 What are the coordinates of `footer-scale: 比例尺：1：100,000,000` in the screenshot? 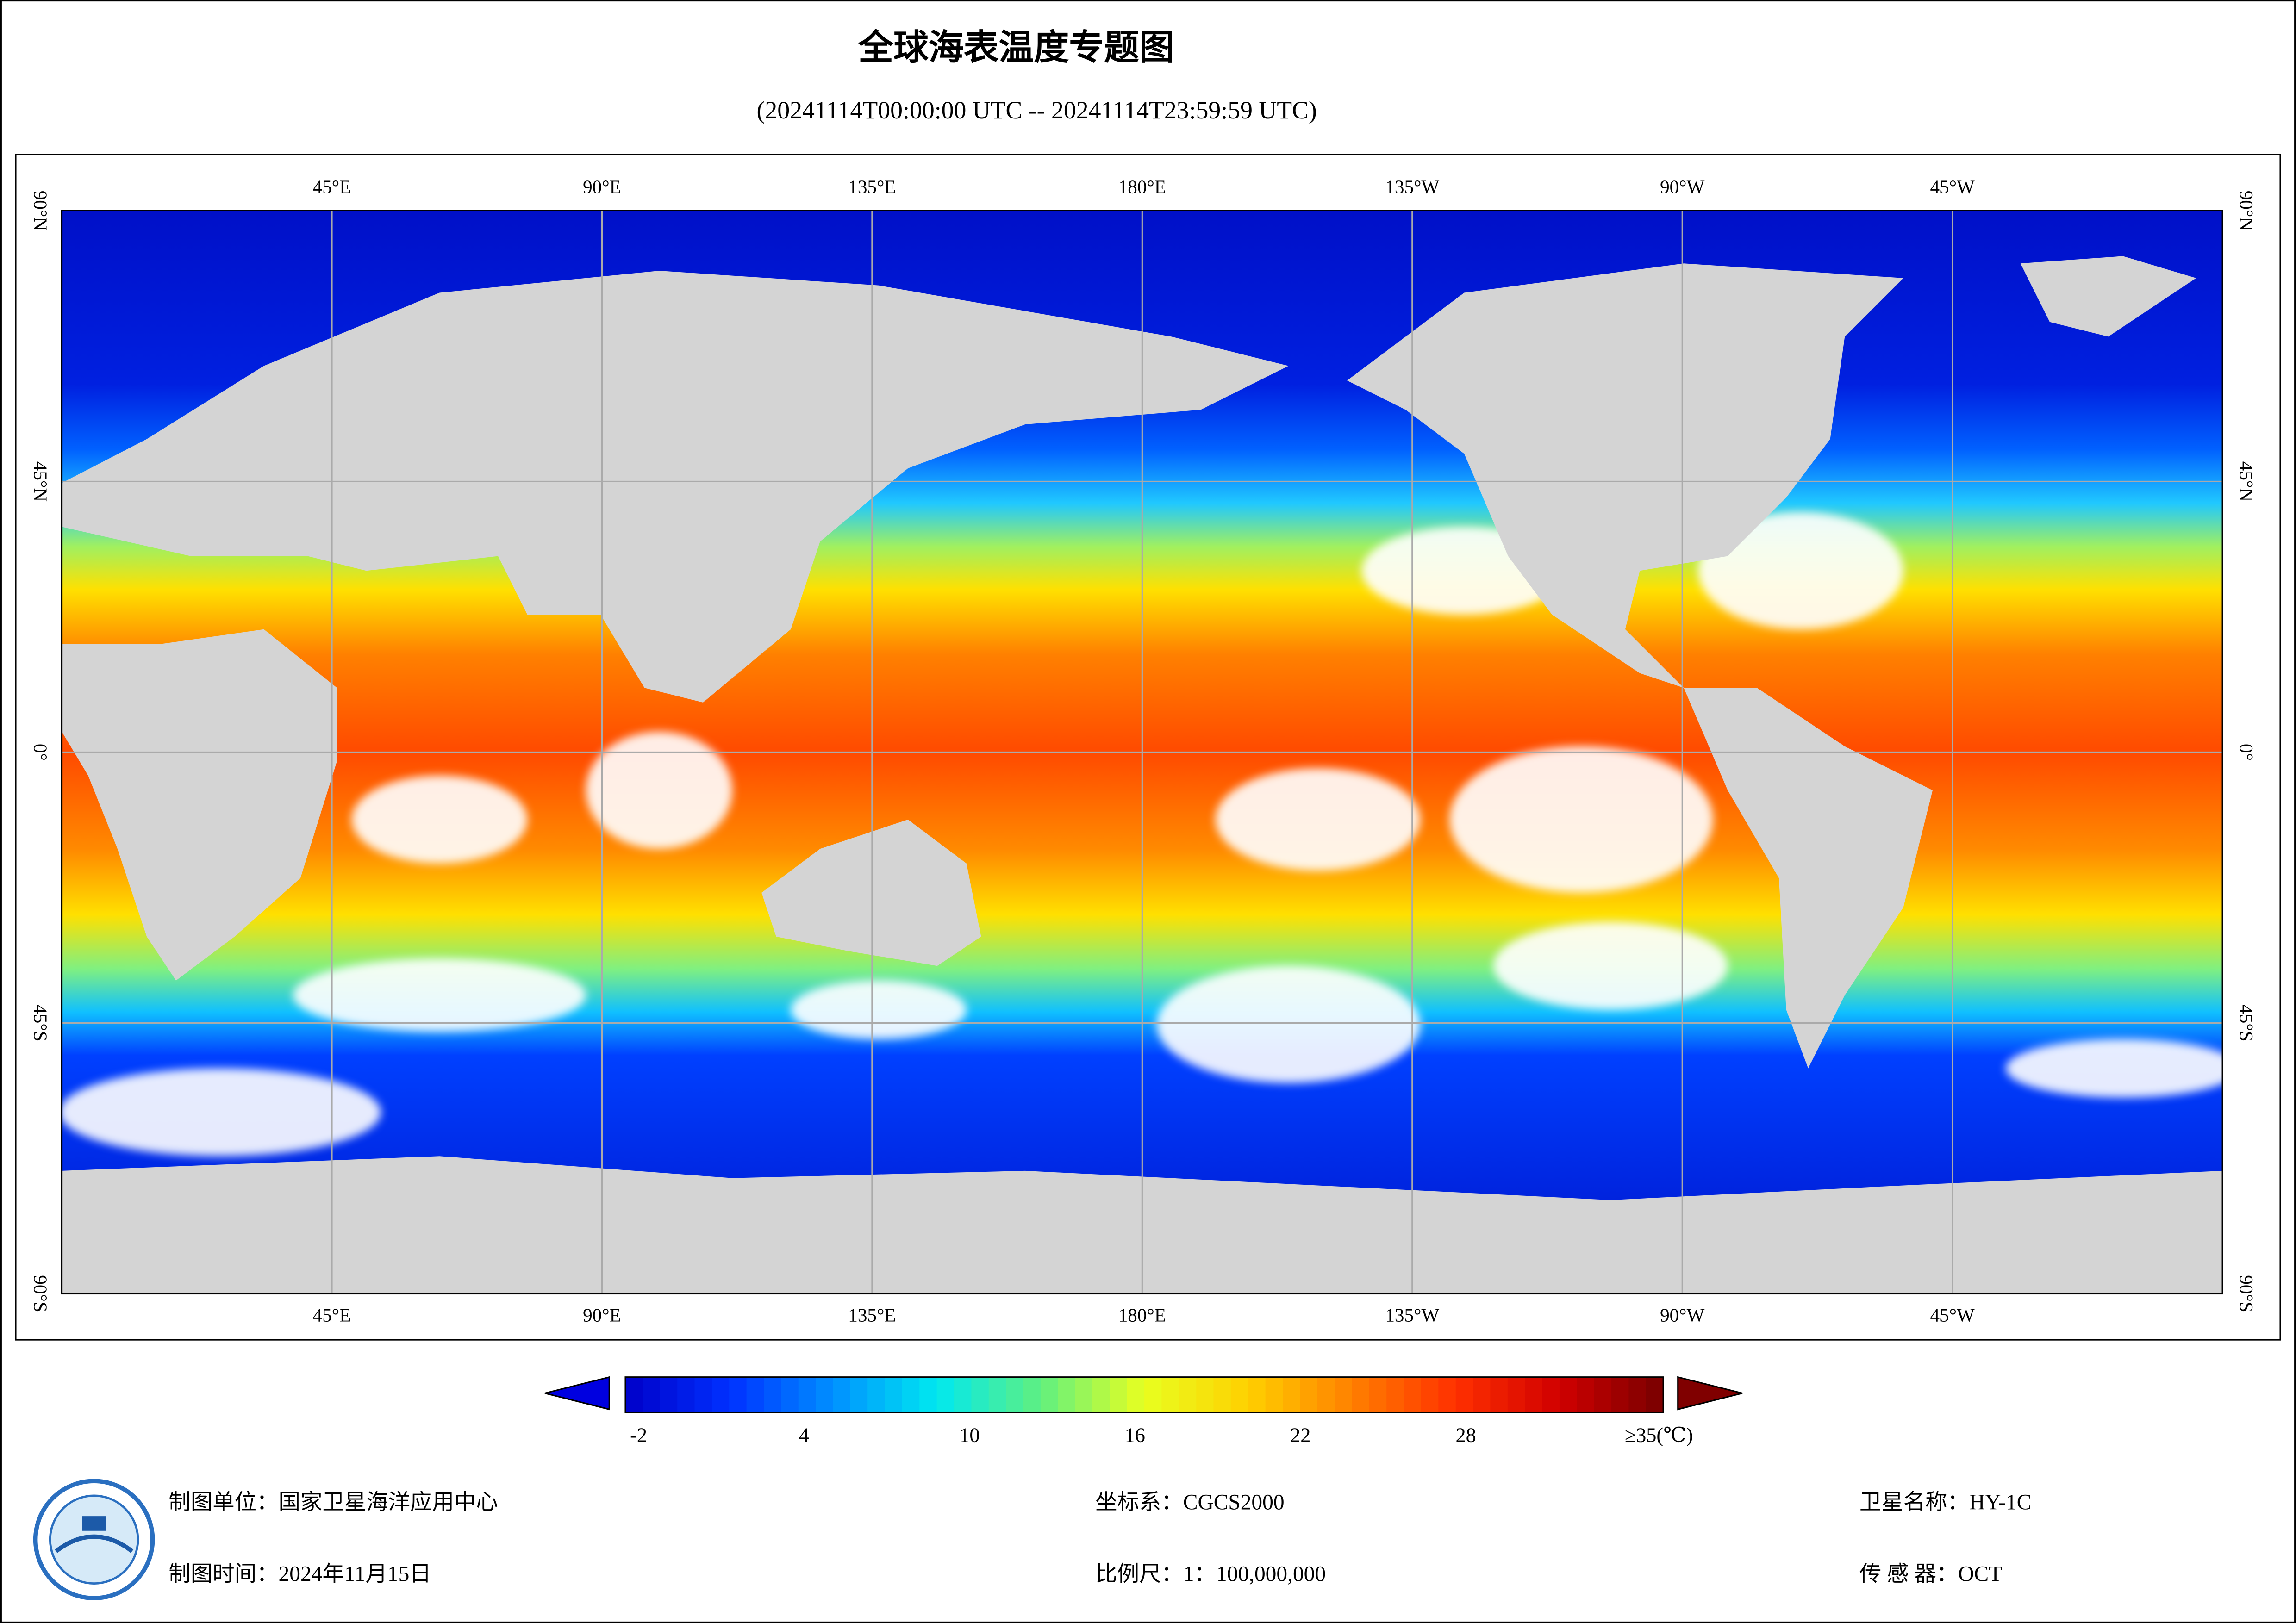 It's located at (1210, 1574).